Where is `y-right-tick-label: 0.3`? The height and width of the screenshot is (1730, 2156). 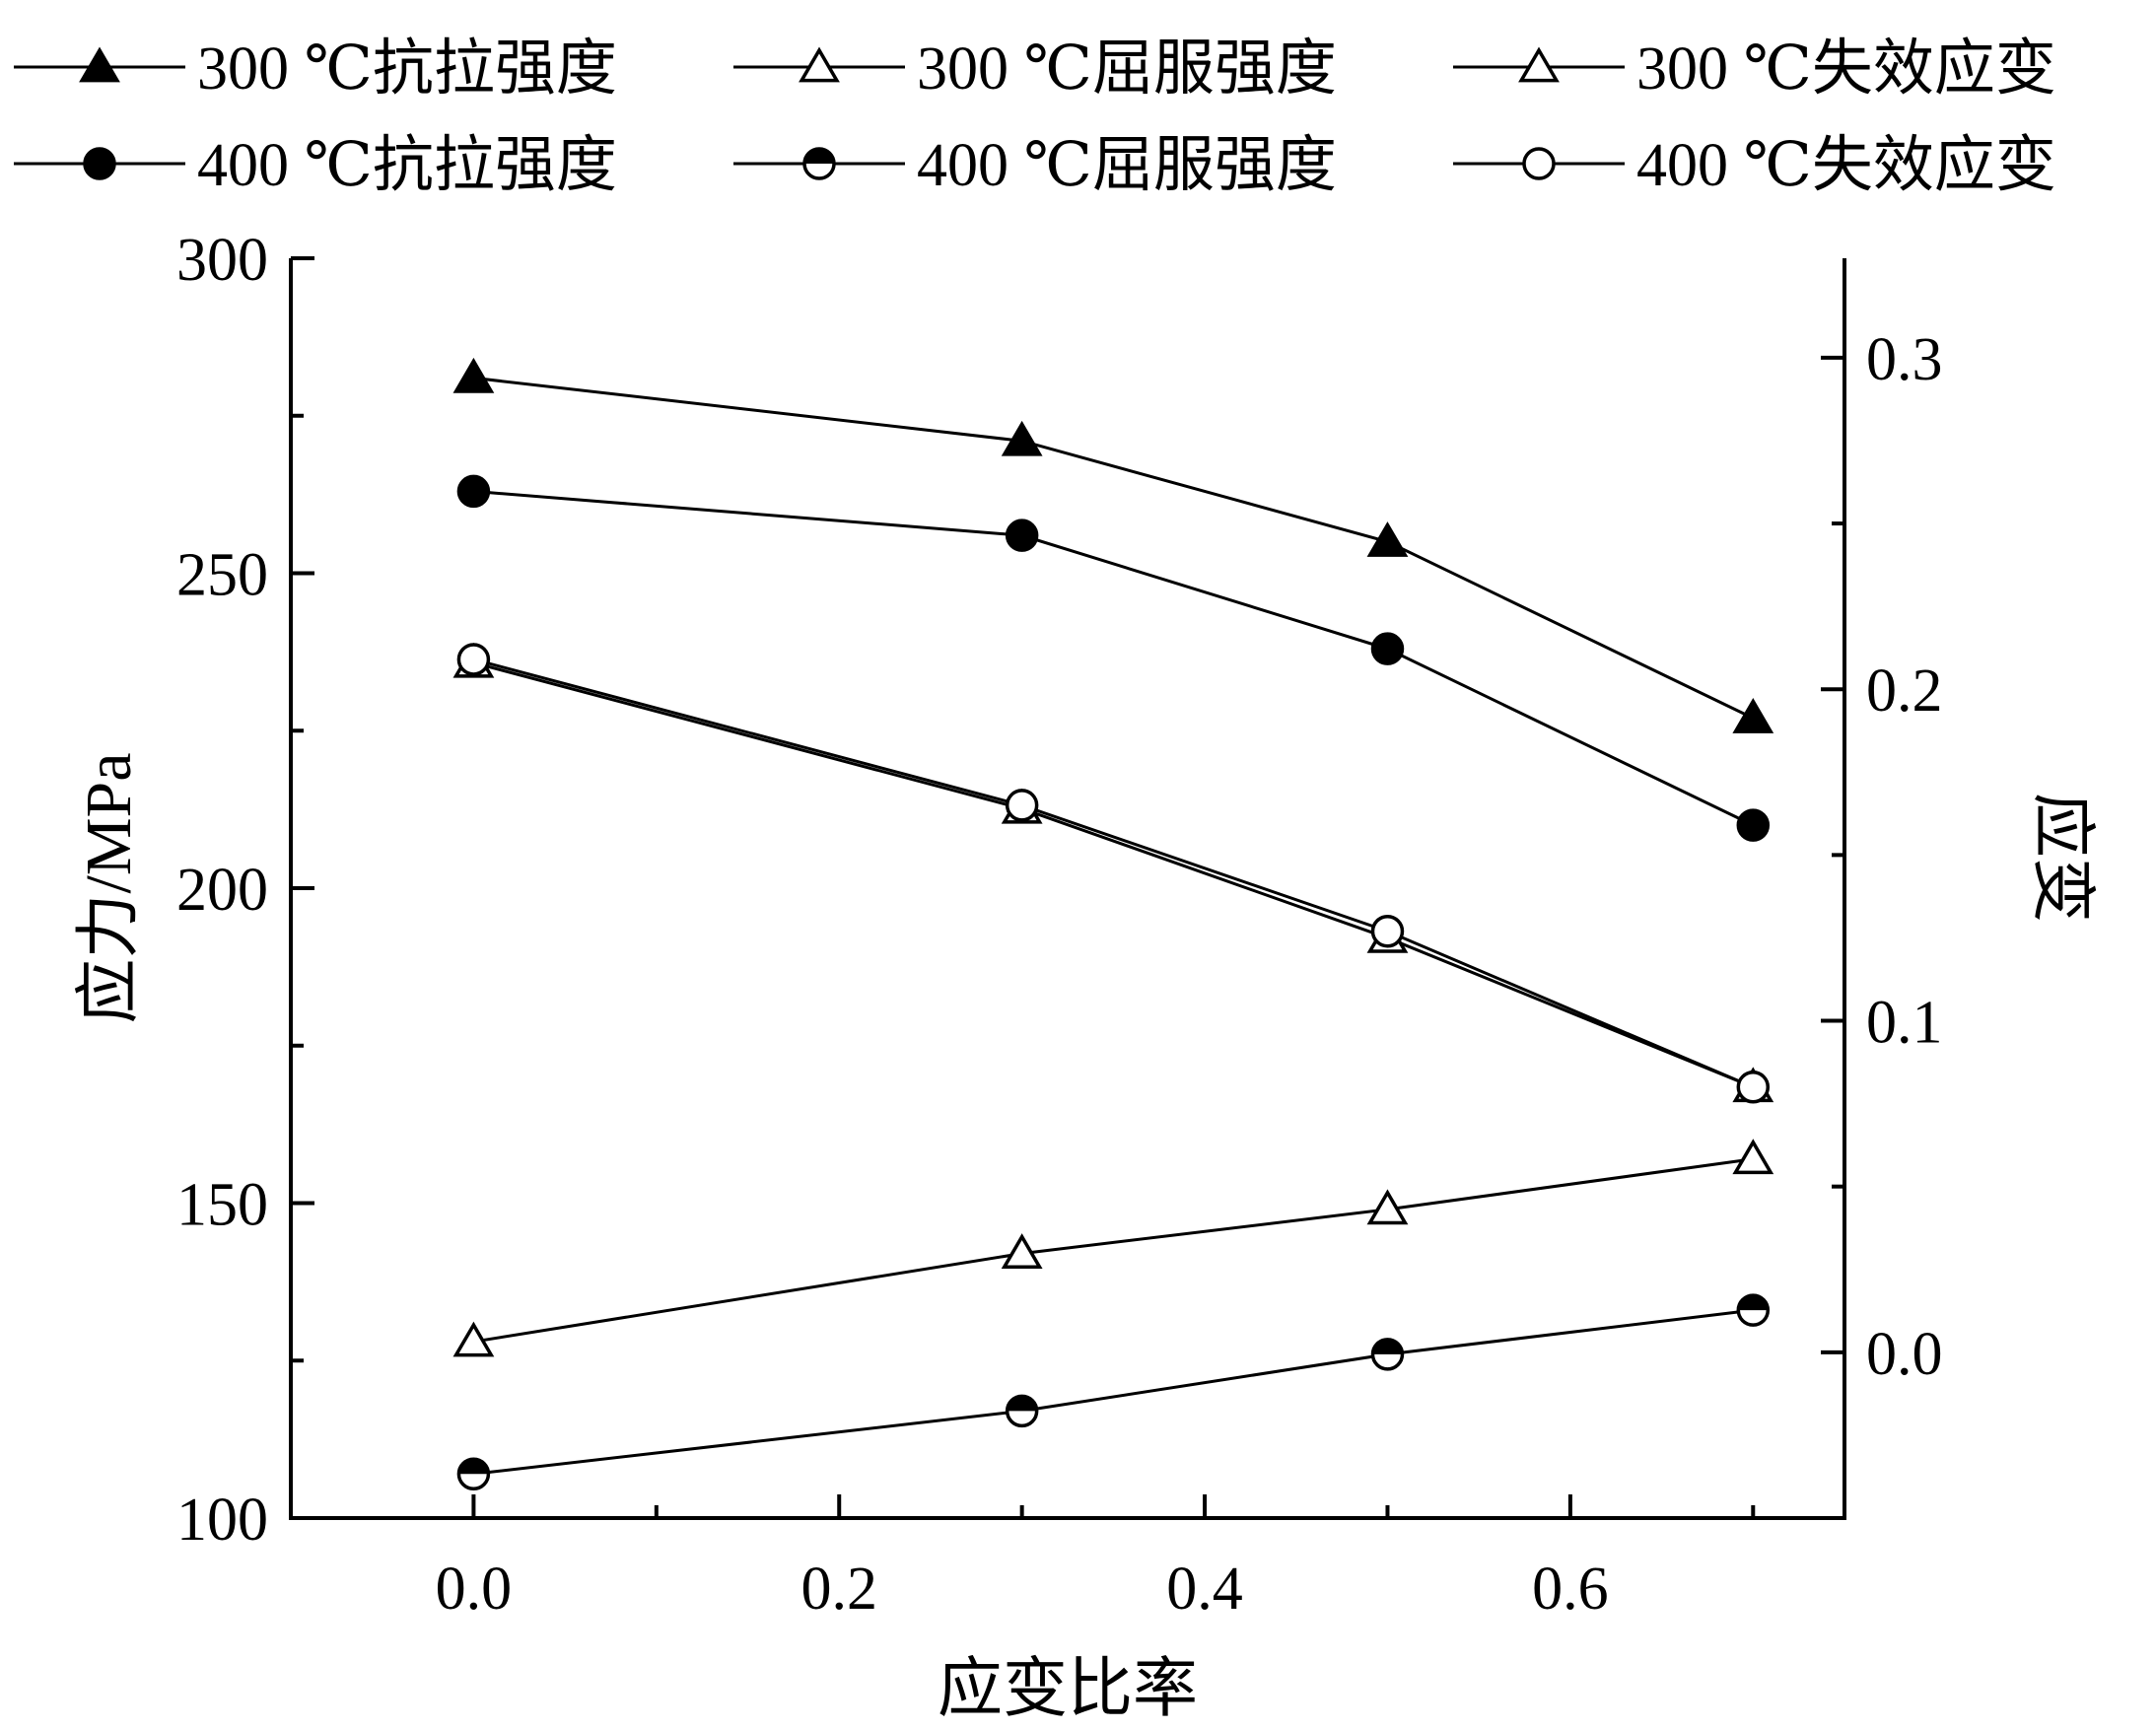 y-right-tick-label: 0.3 is located at coordinates (1904, 359).